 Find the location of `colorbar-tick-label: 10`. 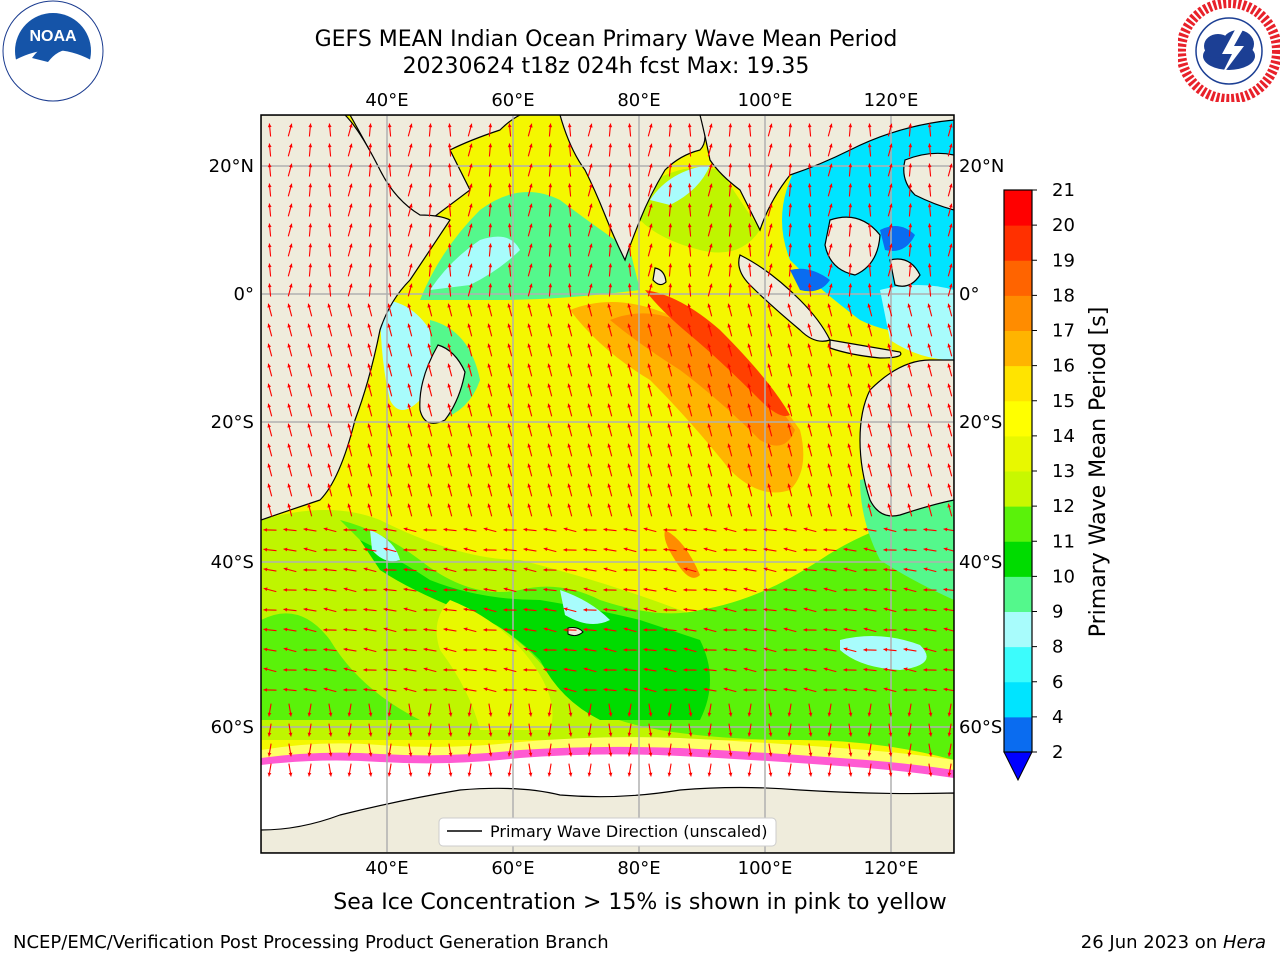

colorbar-tick-label: 10 is located at coordinates (1063, 576).